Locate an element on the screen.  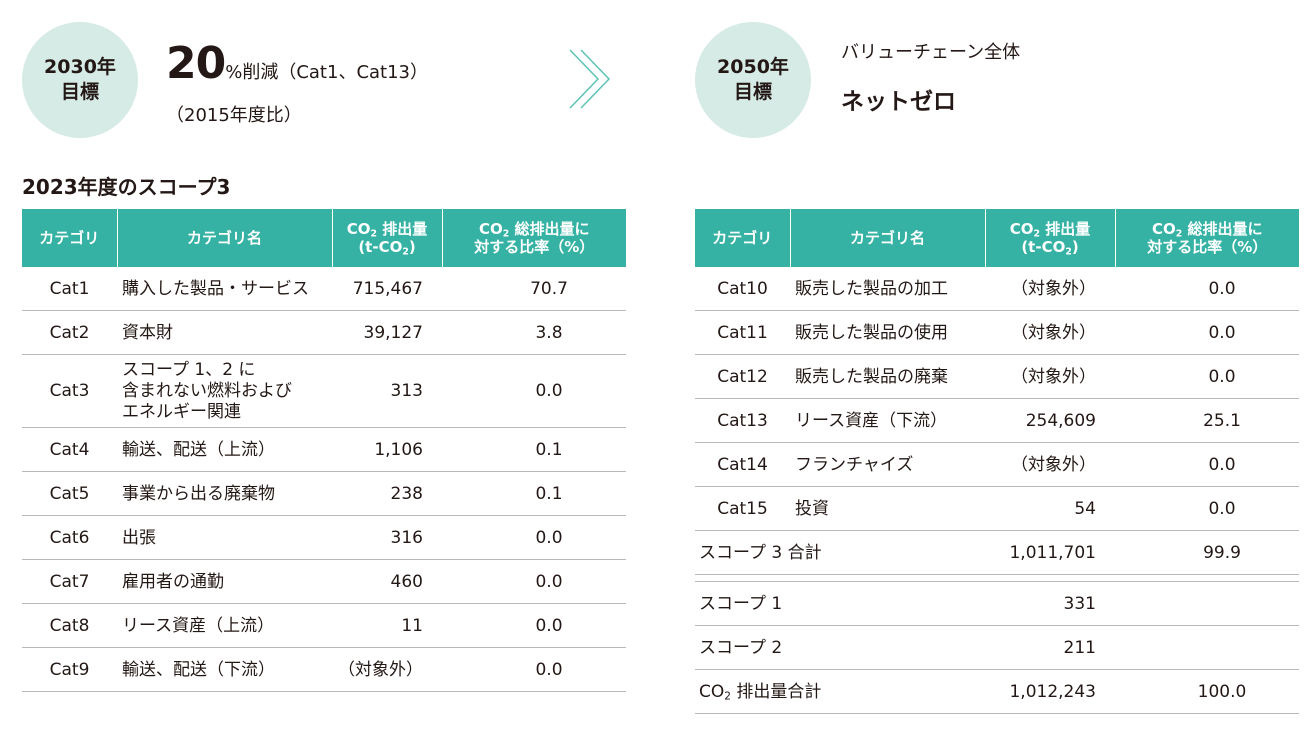
row-emissions: 39,127 is located at coordinates (387, 332).